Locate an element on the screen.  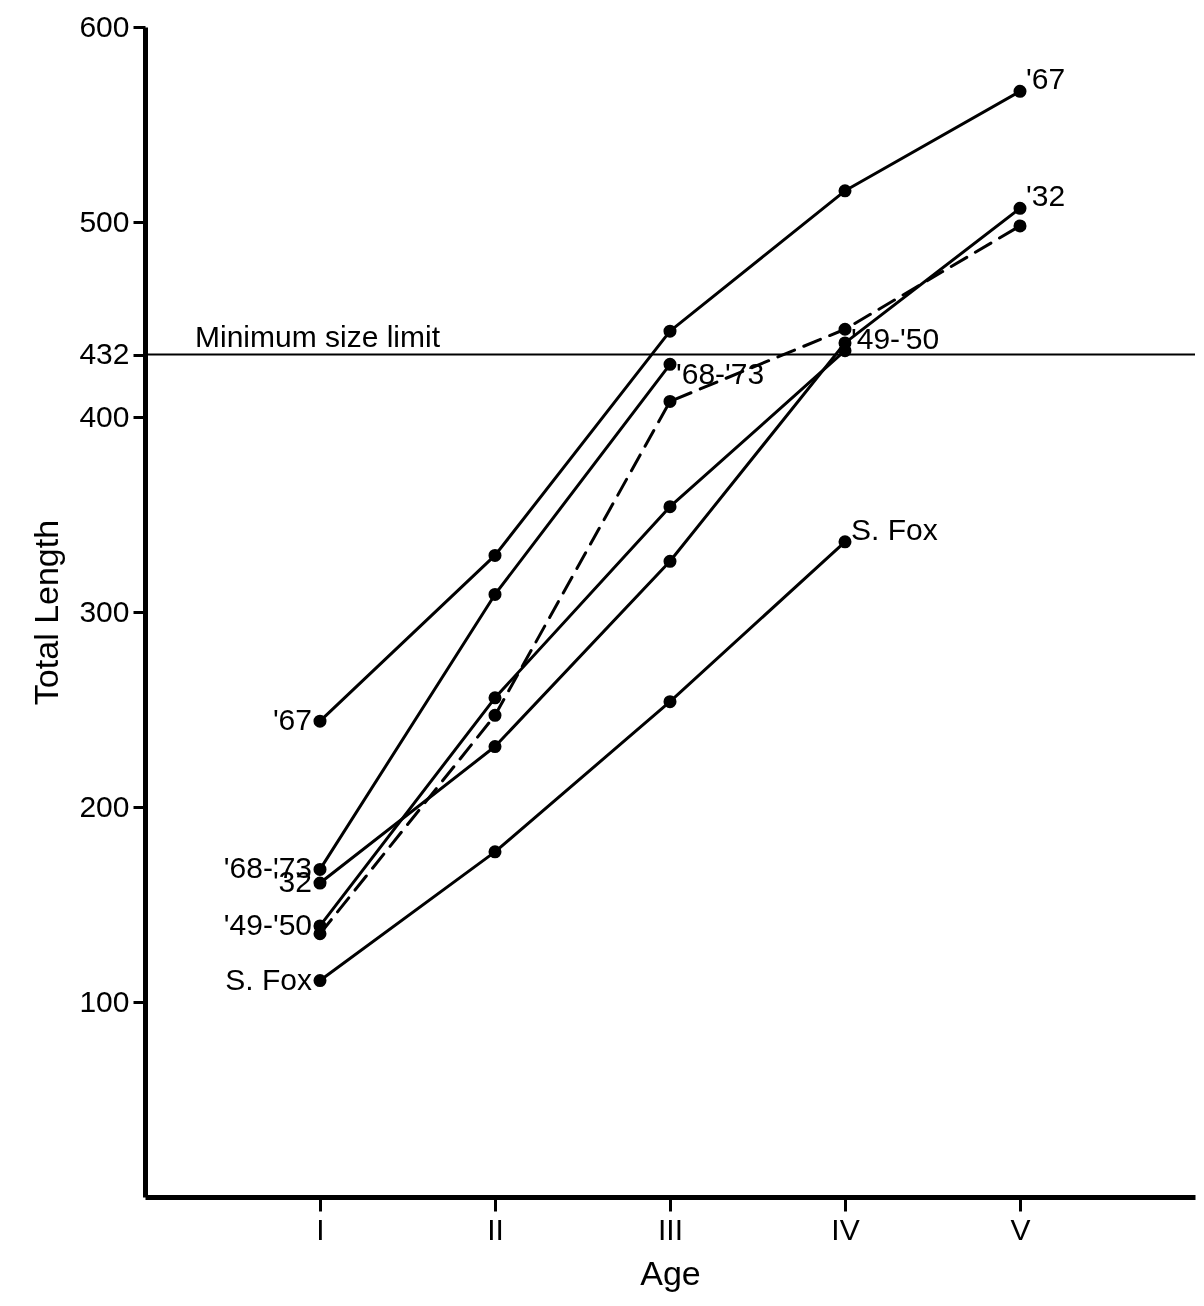
x-tick-label: III is located at coordinates (670, 1229).